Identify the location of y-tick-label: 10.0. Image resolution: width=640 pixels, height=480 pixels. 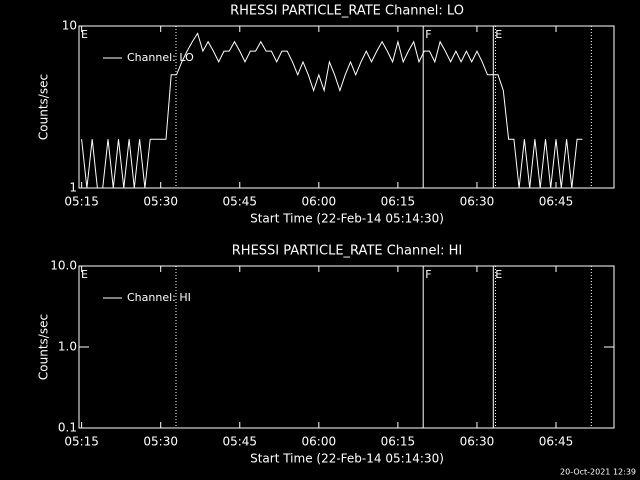
(63, 266).